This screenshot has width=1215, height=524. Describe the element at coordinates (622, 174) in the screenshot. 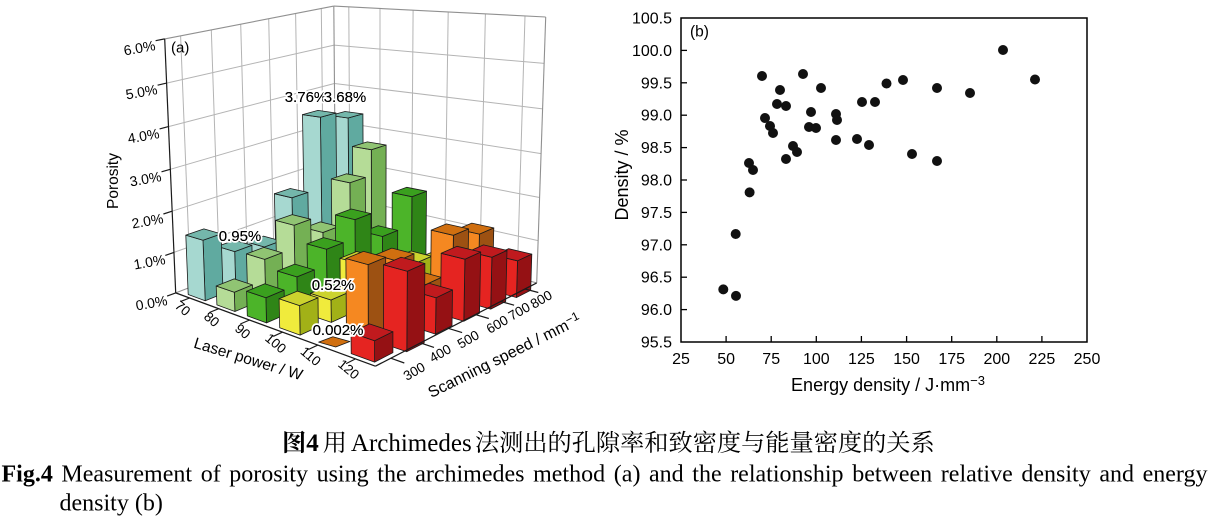

I see `svg-text: Density / %` at that location.